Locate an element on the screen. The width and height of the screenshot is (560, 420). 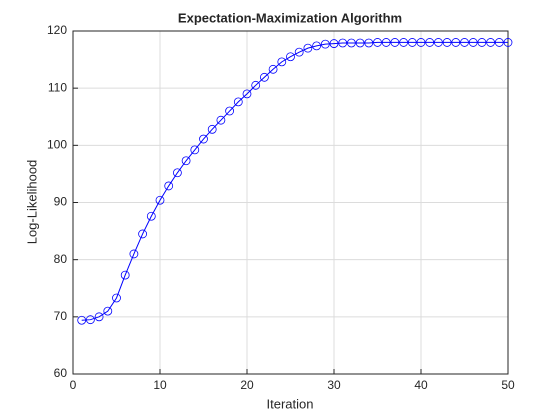
y-tick-label: 60 is located at coordinates (61, 373).